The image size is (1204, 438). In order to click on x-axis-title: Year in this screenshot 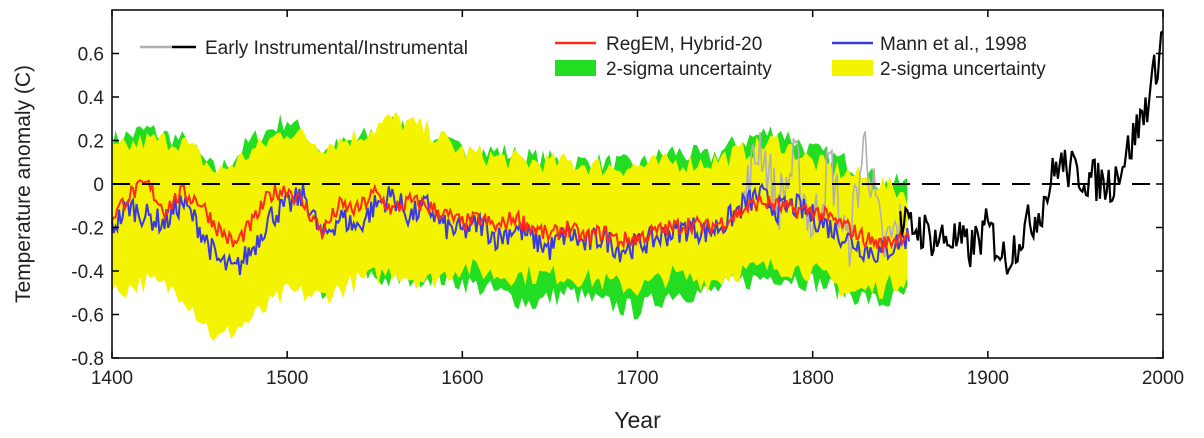, I will do `click(637, 420)`.